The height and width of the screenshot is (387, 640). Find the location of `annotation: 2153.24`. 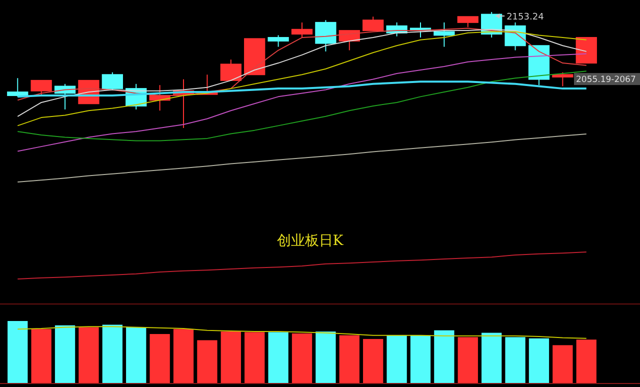

annotation: 2153.24 is located at coordinates (525, 17).